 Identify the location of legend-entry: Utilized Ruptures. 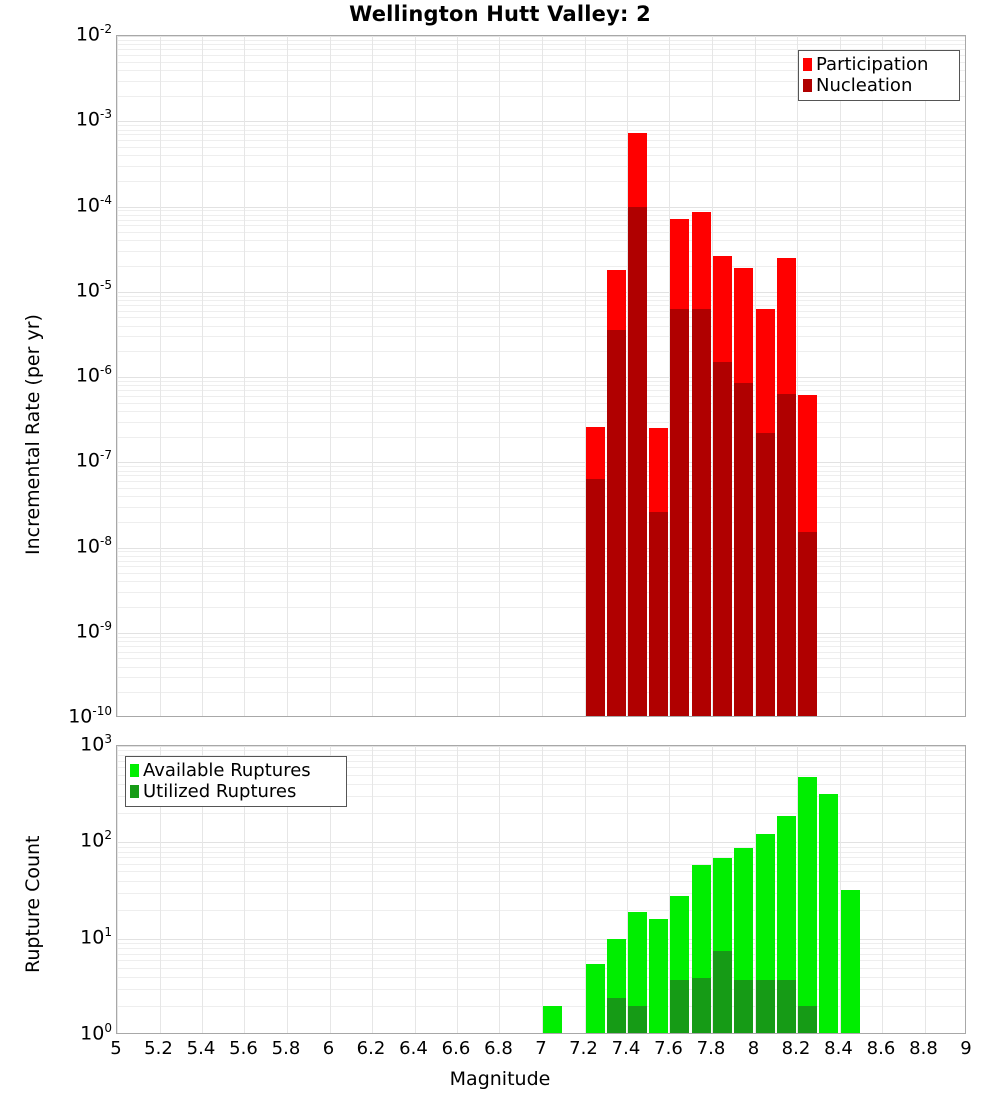
(235, 791).